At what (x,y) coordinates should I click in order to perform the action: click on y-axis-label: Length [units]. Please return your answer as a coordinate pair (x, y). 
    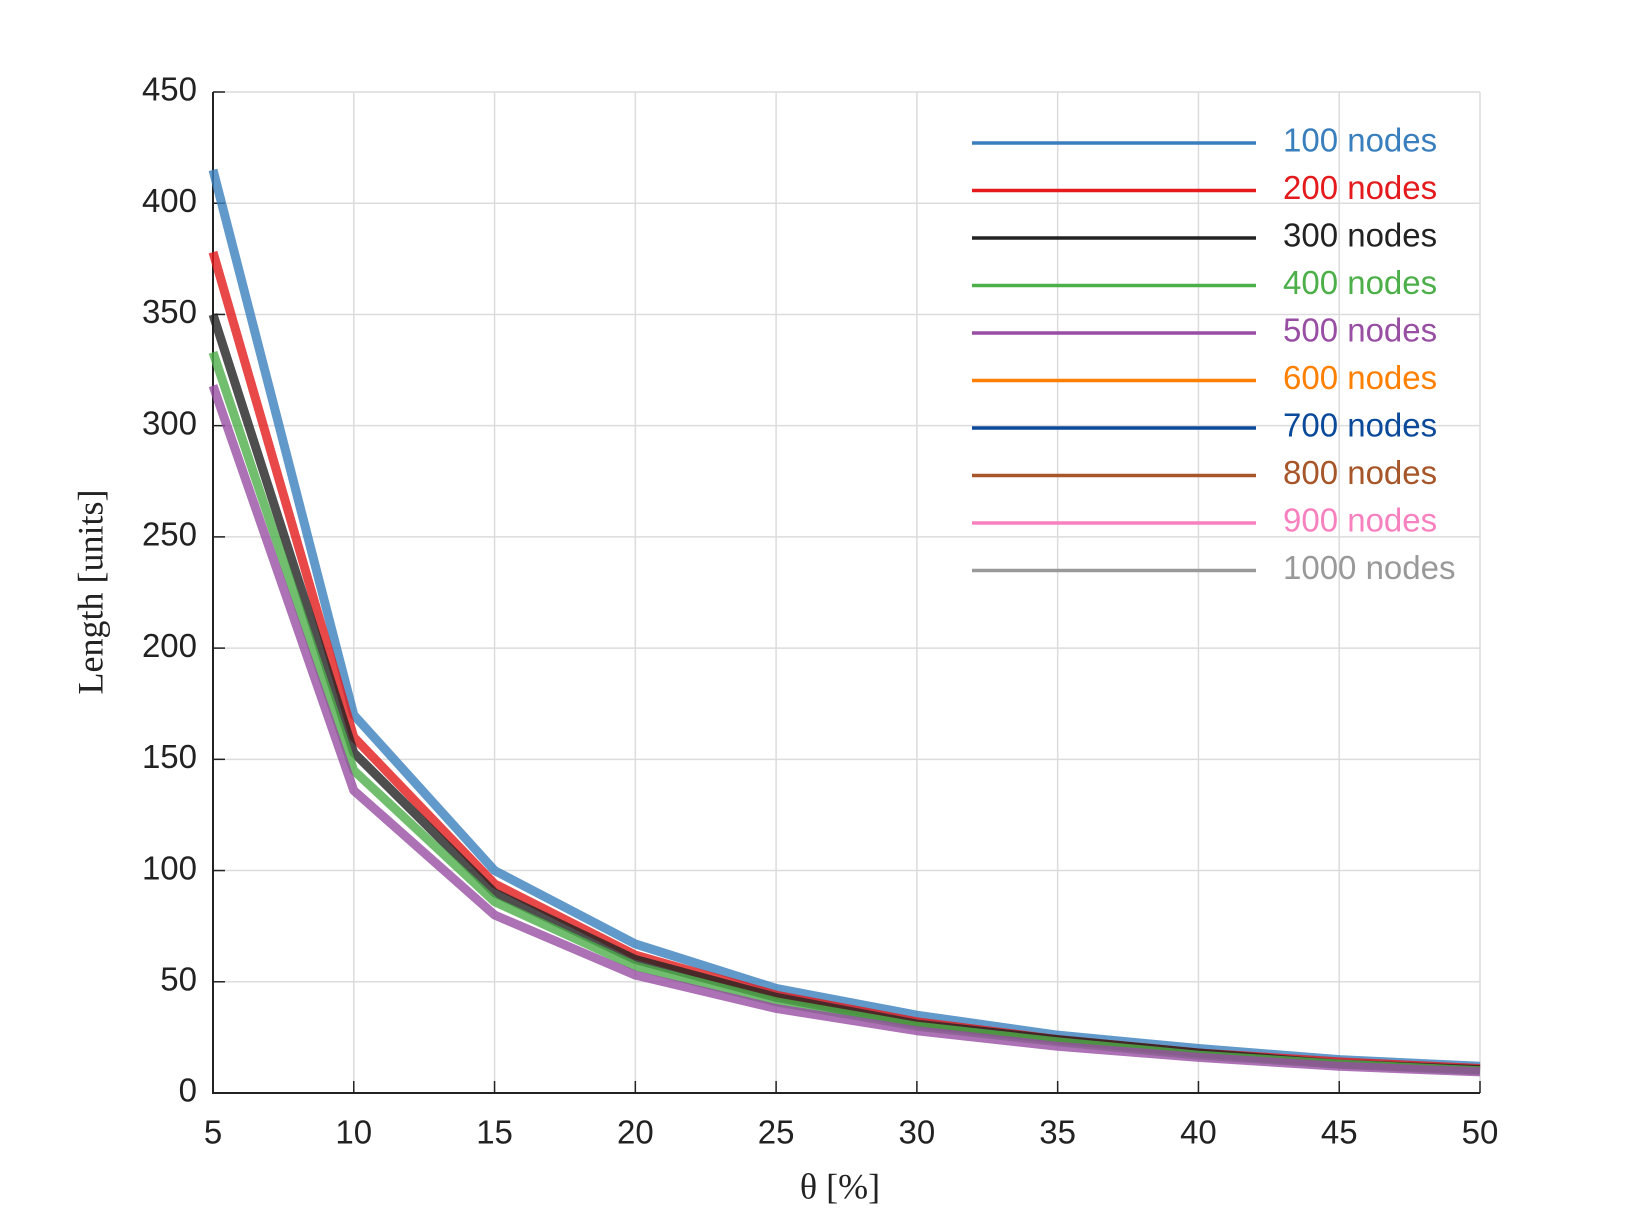
    Looking at the image, I should click on (90, 592).